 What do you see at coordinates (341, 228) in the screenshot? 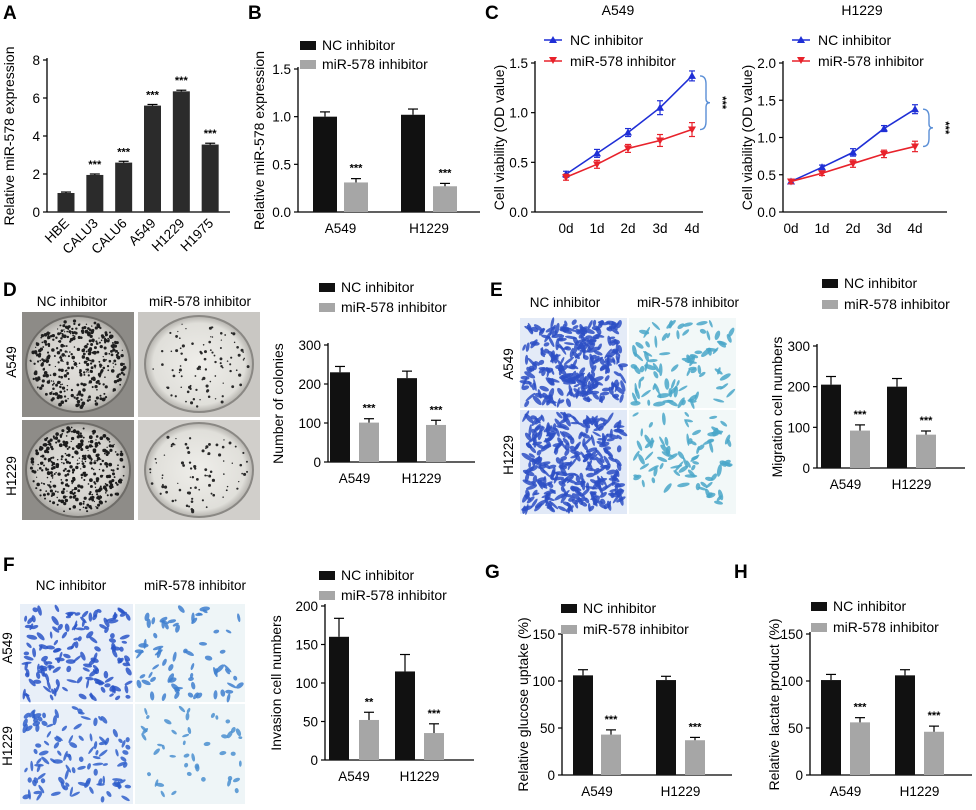
I see `chart-b-x-tick-label: A549` at bounding box center [341, 228].